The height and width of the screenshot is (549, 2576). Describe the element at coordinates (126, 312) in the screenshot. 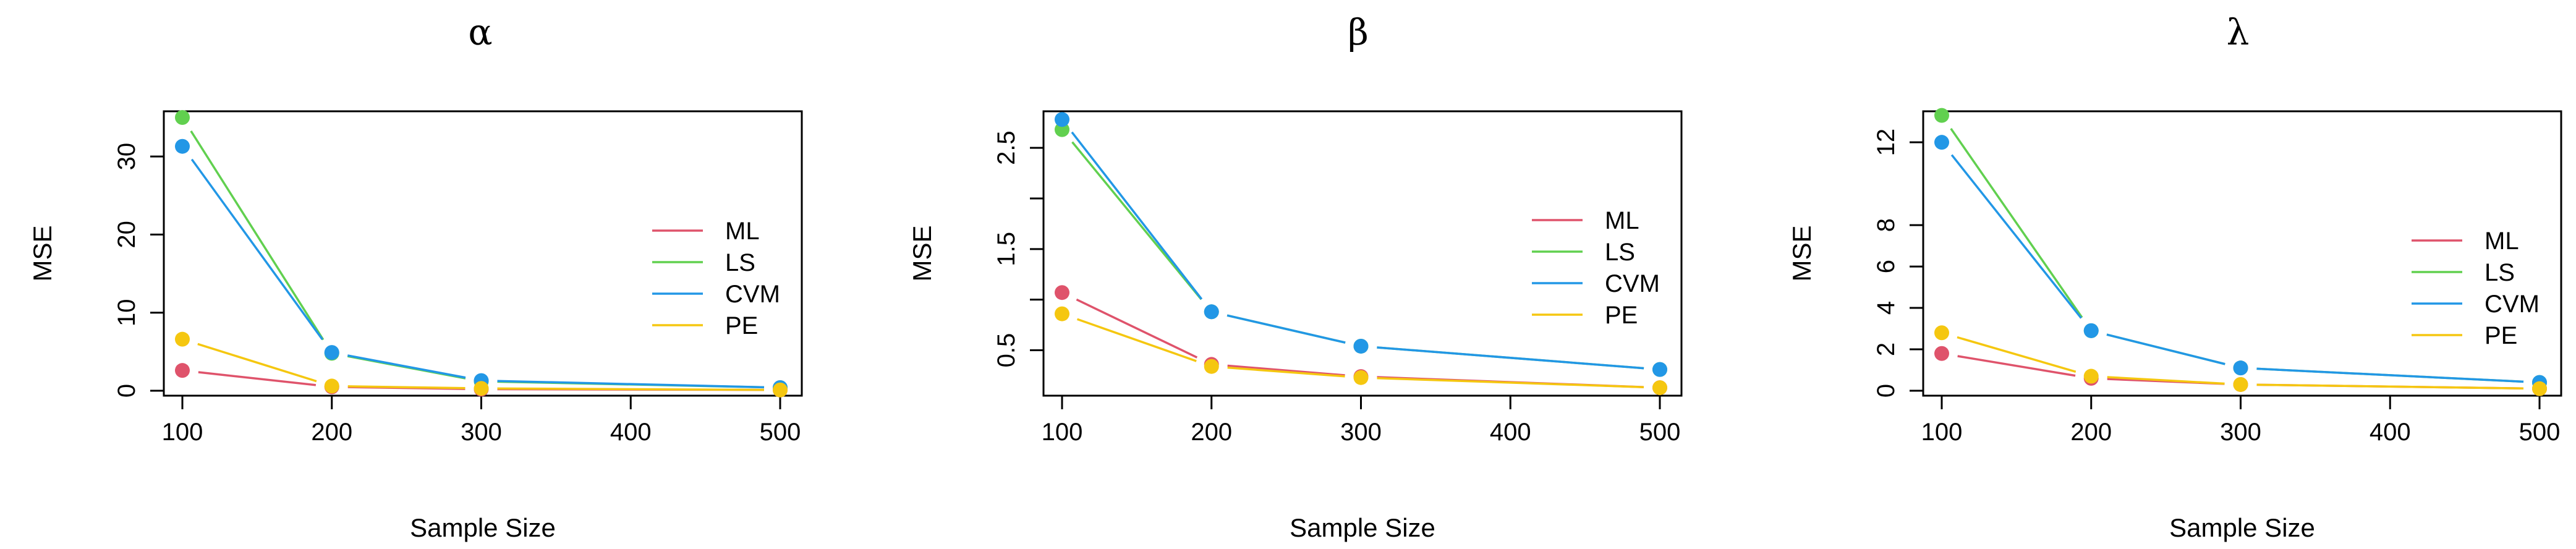

I see `y-tick-label: 10` at that location.